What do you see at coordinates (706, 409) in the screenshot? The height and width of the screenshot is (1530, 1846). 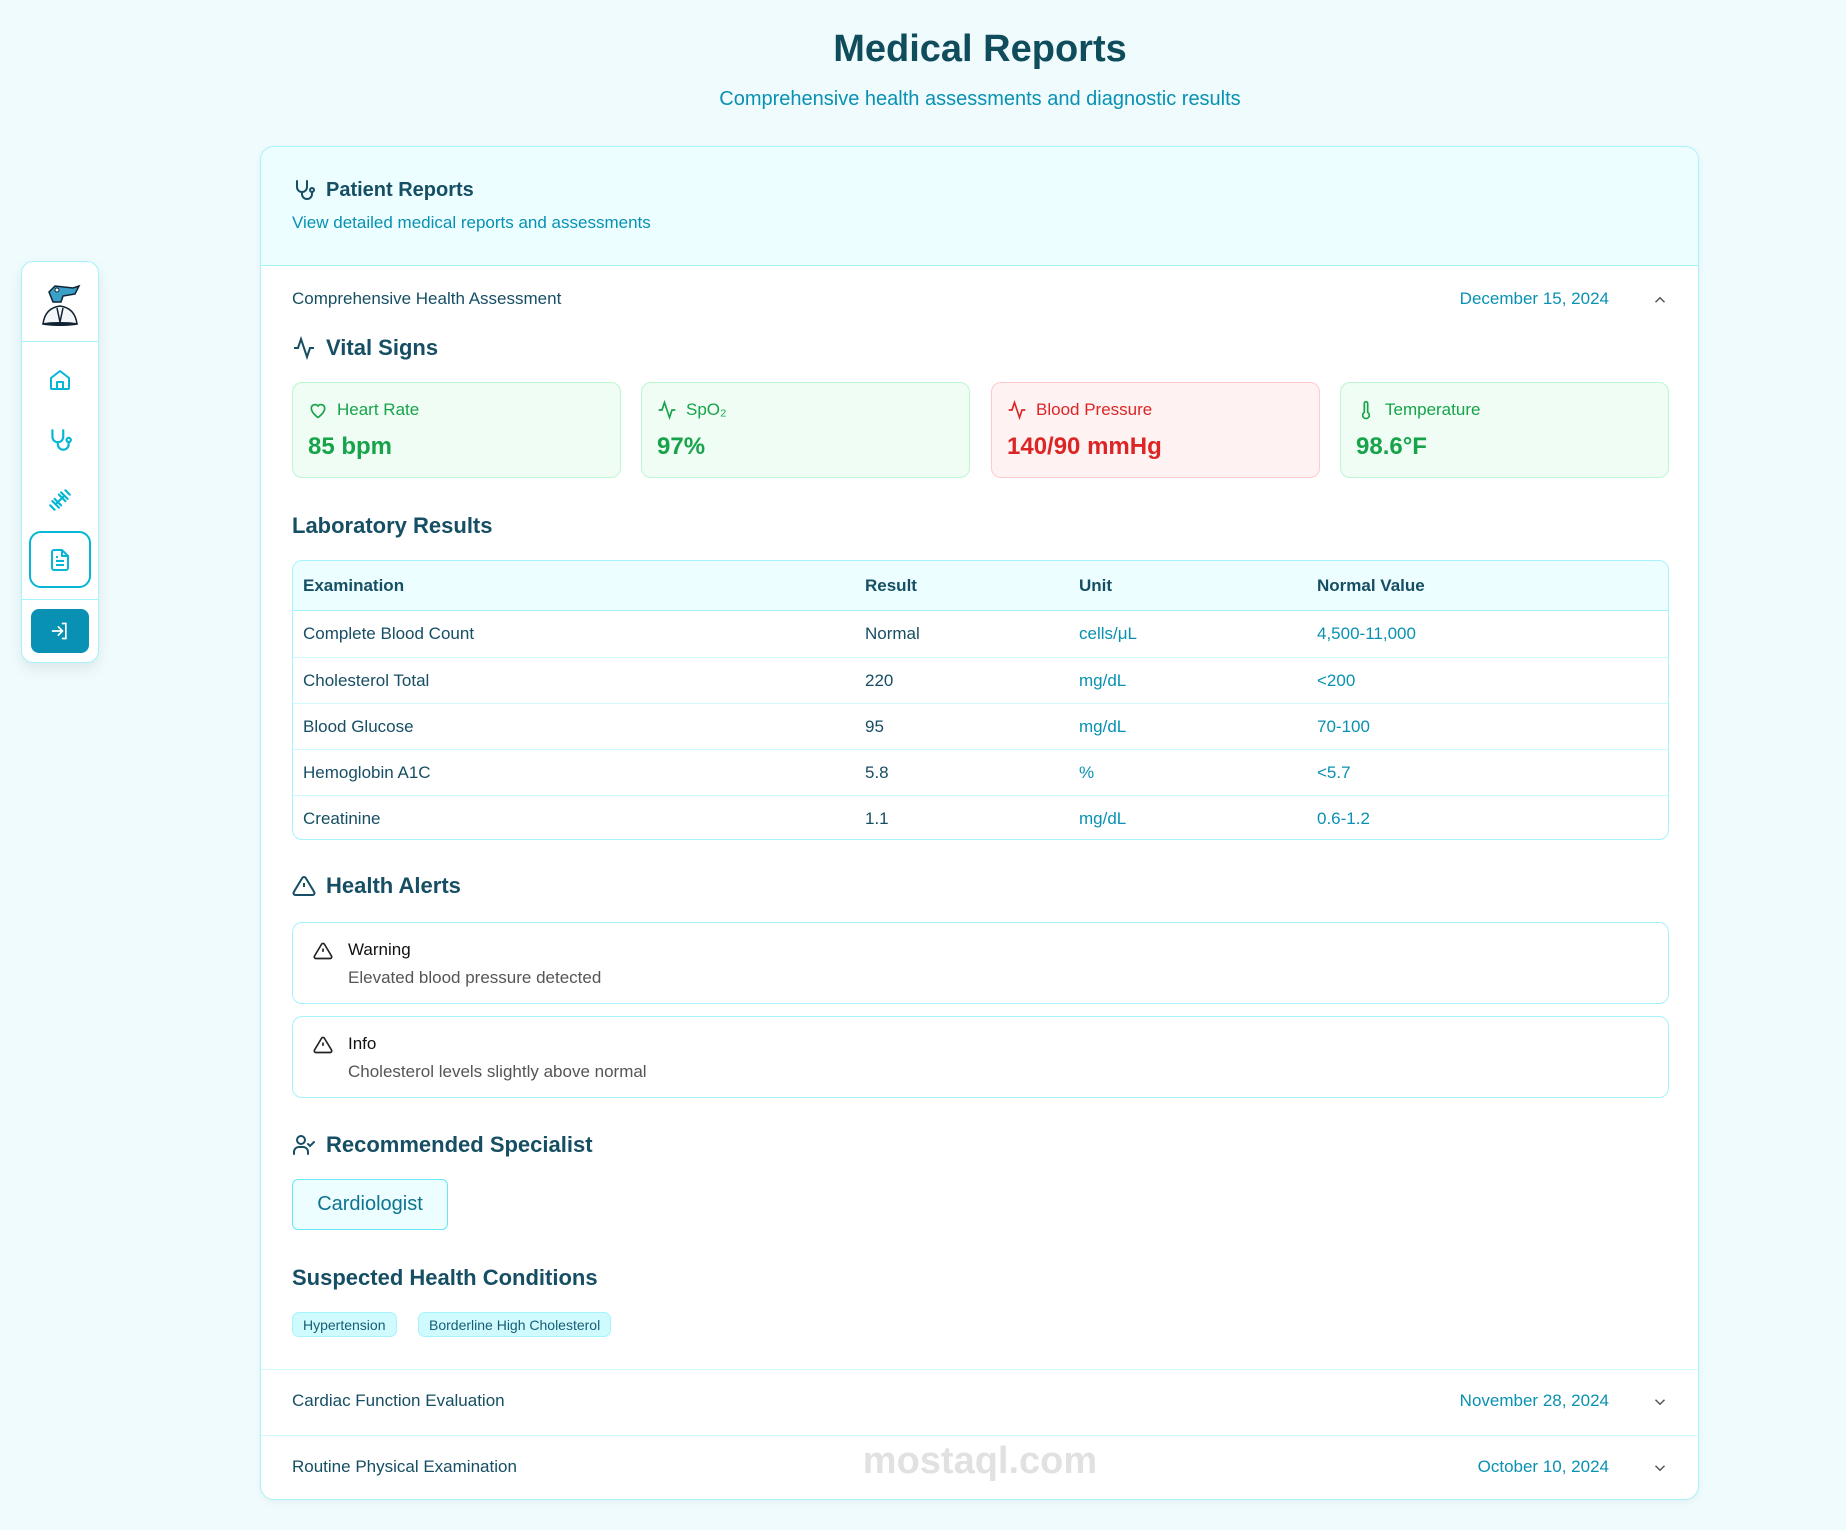 I see `vital-label: SpO₂` at bounding box center [706, 409].